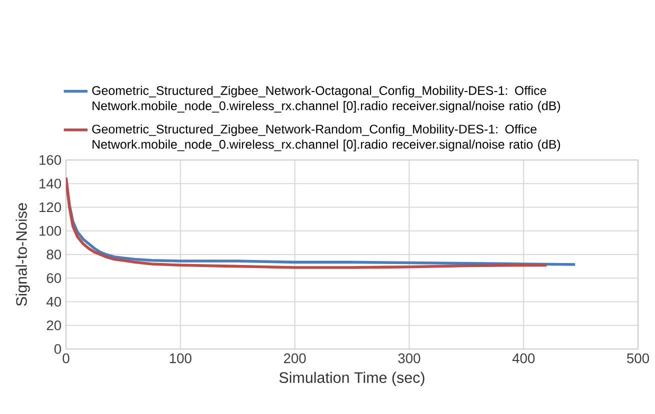 This screenshot has height=414, width=655. What do you see at coordinates (351, 379) in the screenshot?
I see `x-axis-title: Simulation Time (sec)` at bounding box center [351, 379].